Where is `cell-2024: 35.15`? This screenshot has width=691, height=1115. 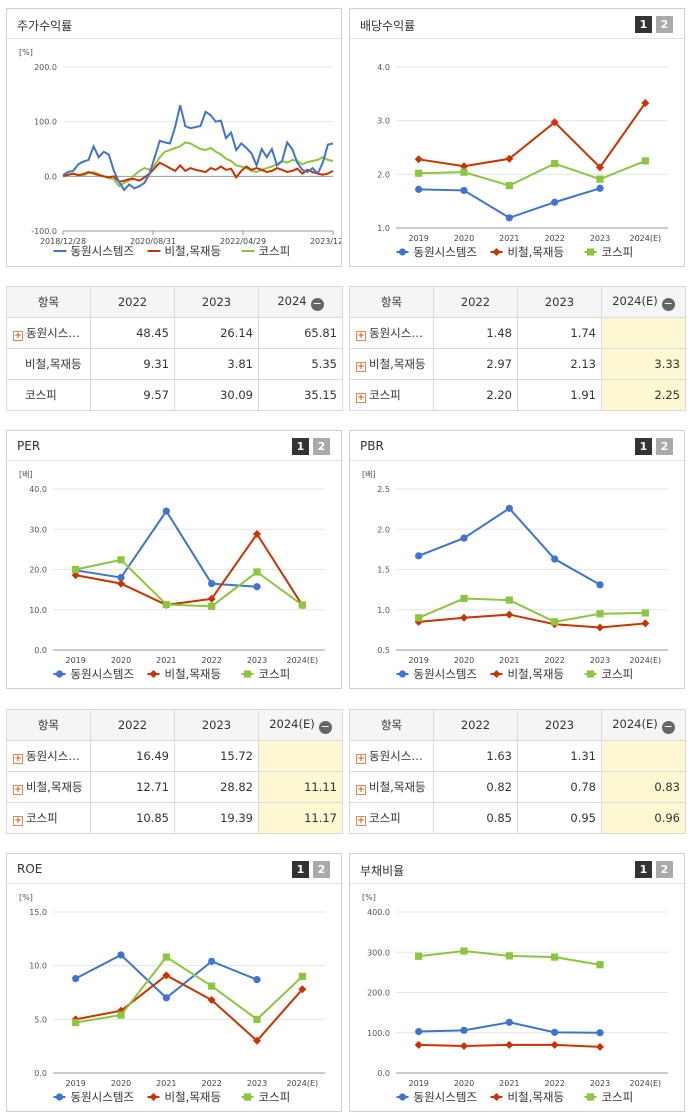 cell-2024: 35.15 is located at coordinates (300, 395).